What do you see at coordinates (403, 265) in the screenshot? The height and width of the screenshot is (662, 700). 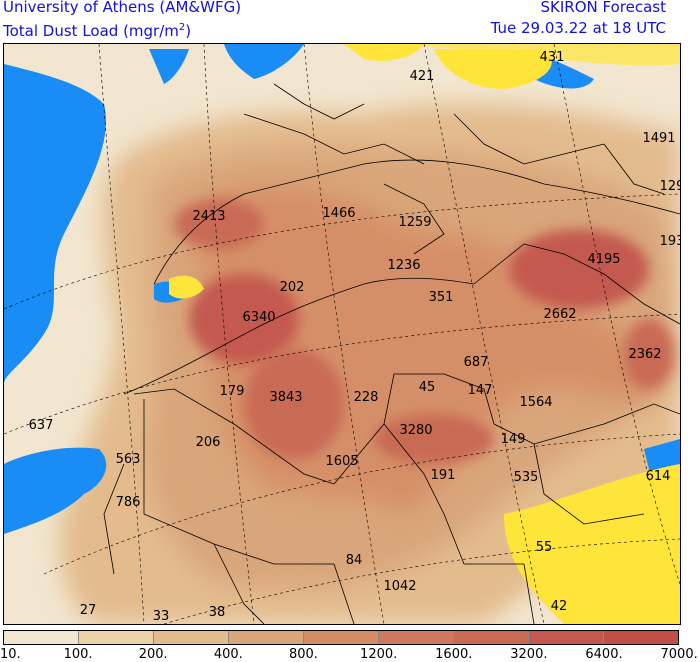 I see `map-label: 1236` at bounding box center [403, 265].